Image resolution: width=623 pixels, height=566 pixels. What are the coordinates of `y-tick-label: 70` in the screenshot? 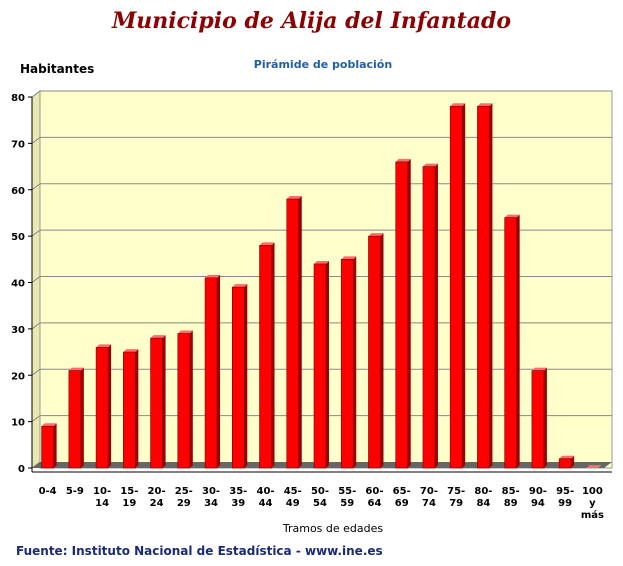 It's located at (18, 144).